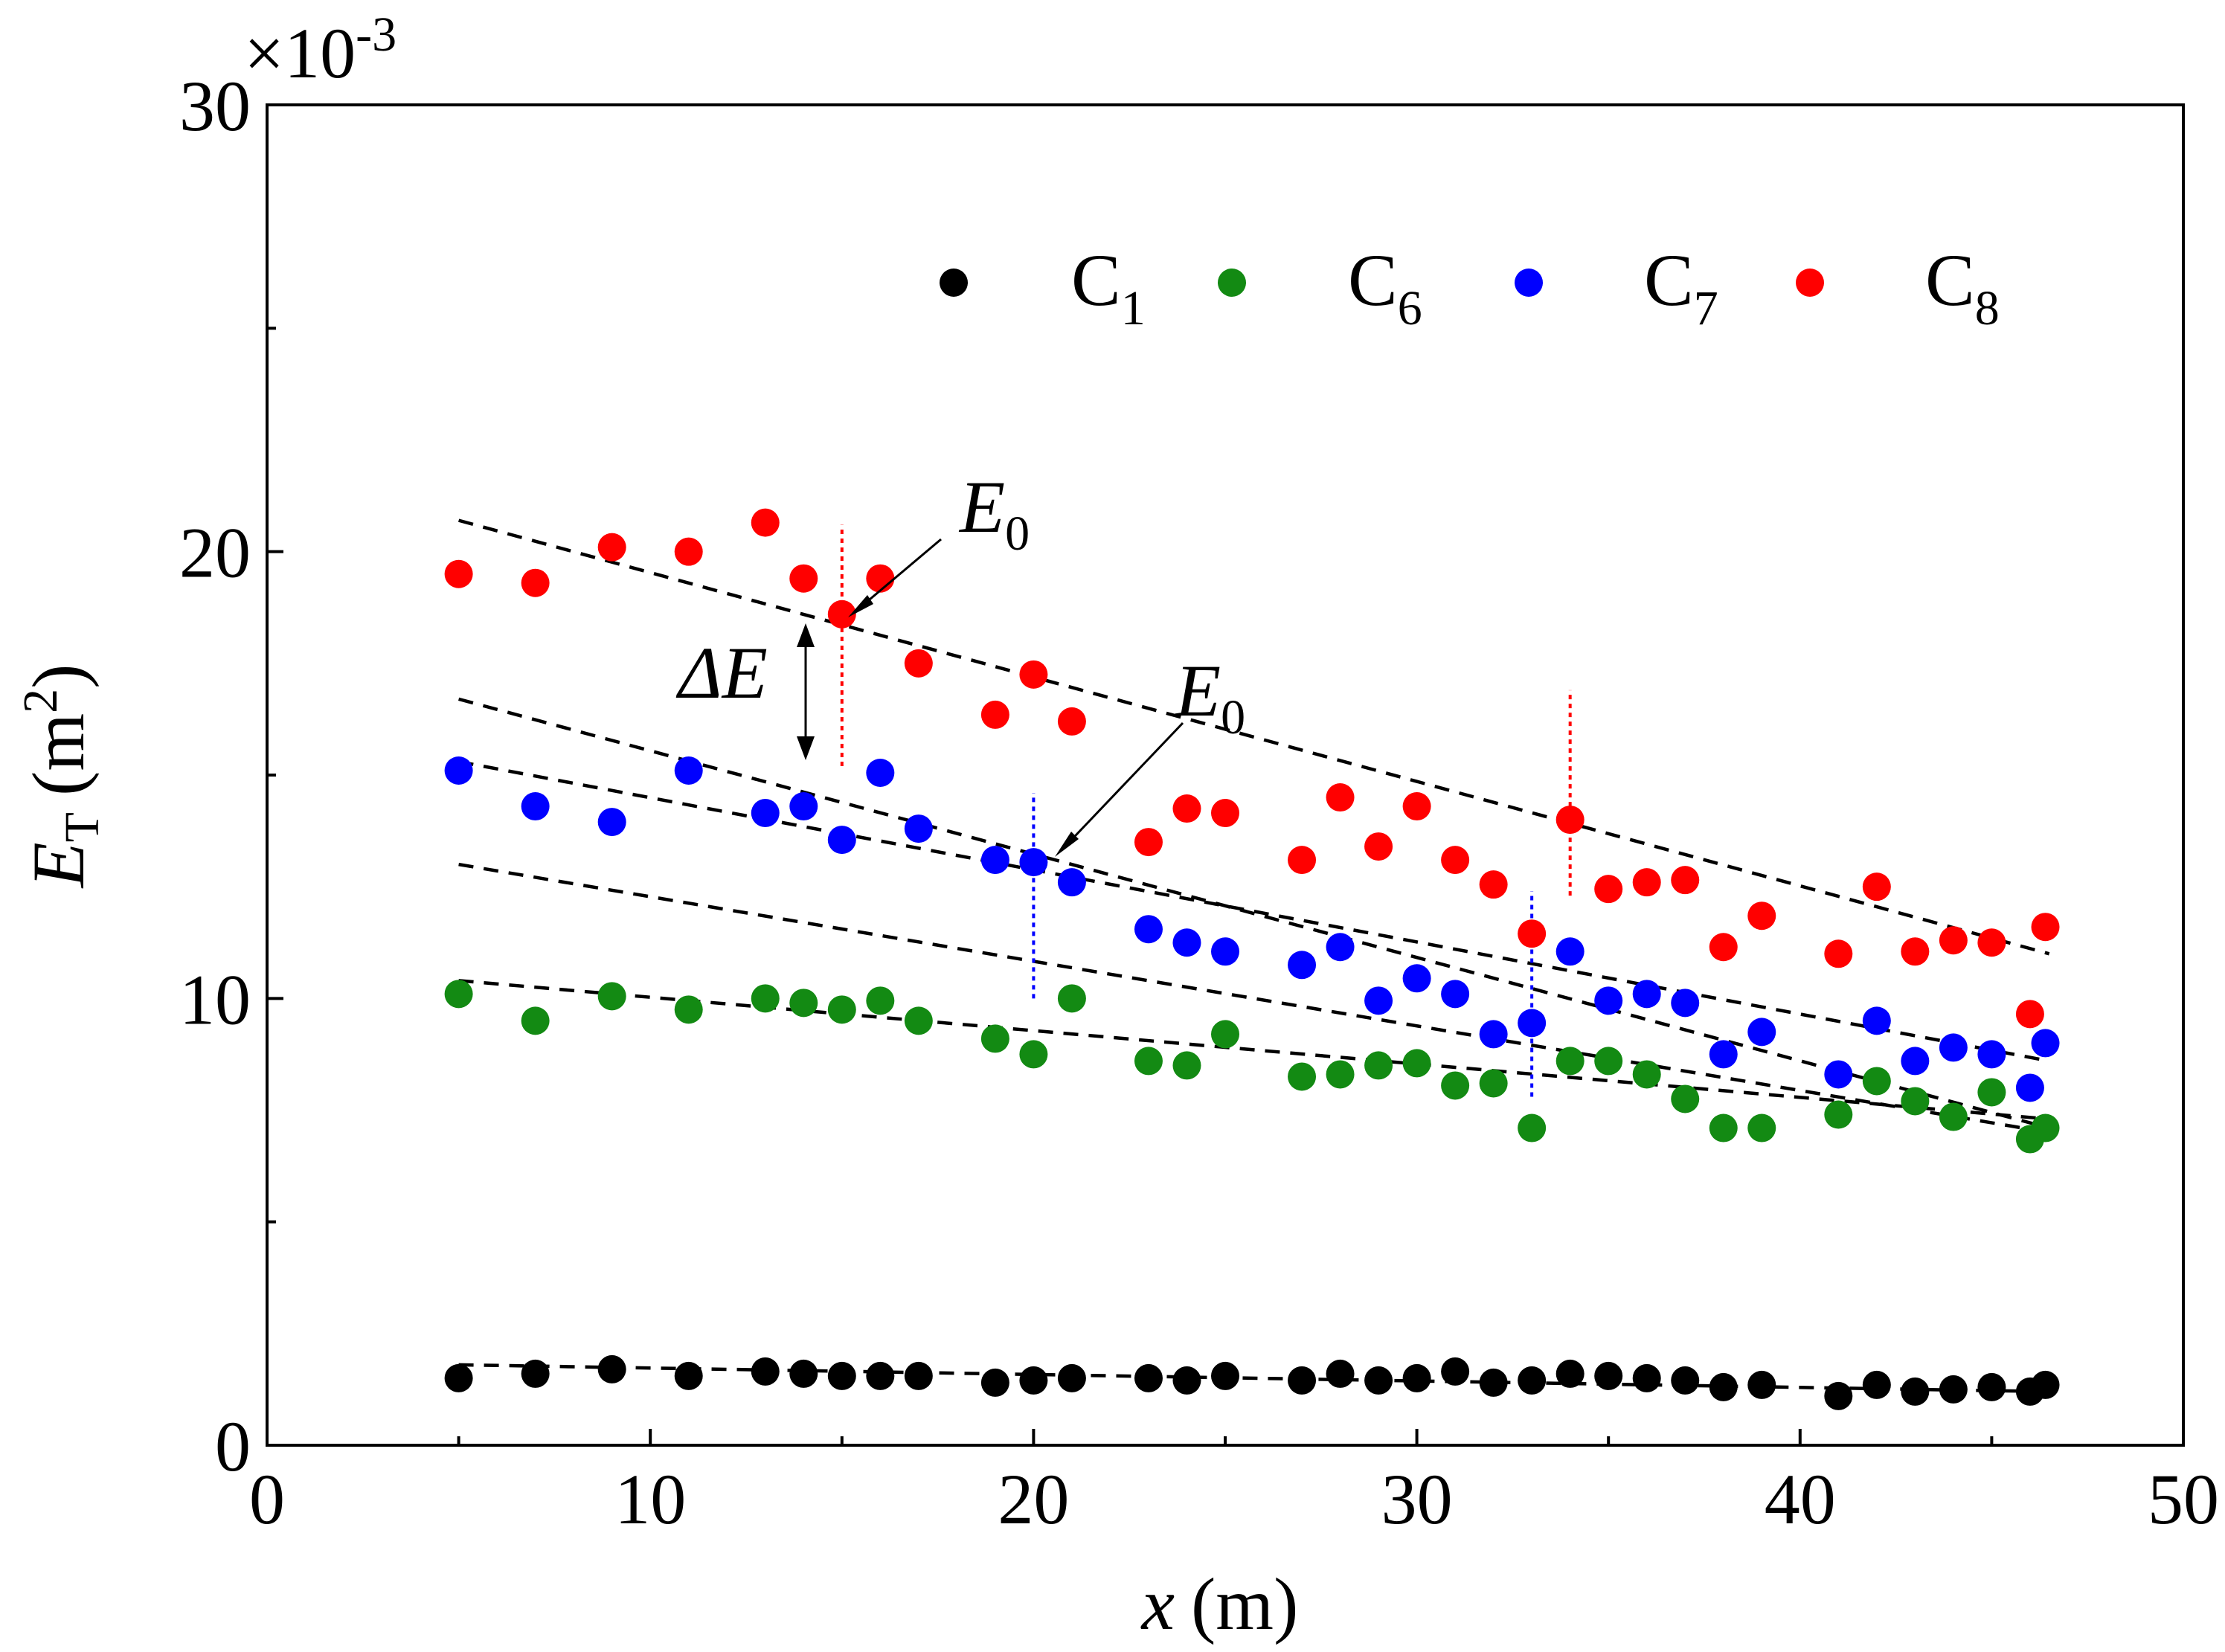 This screenshot has width=2225, height=1652. What do you see at coordinates (722, 673) in the screenshot?
I see `delta-e-label: ΔE` at bounding box center [722, 673].